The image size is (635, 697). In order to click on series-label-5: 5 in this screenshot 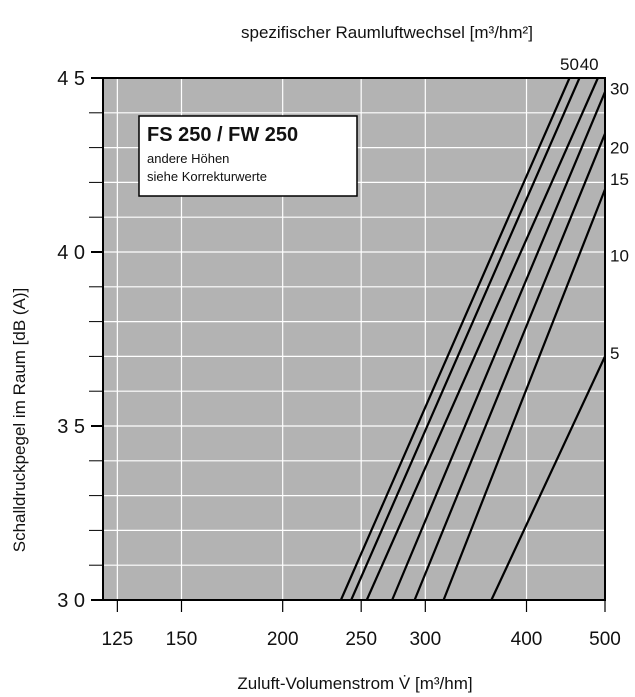, I will do `click(614, 353)`.